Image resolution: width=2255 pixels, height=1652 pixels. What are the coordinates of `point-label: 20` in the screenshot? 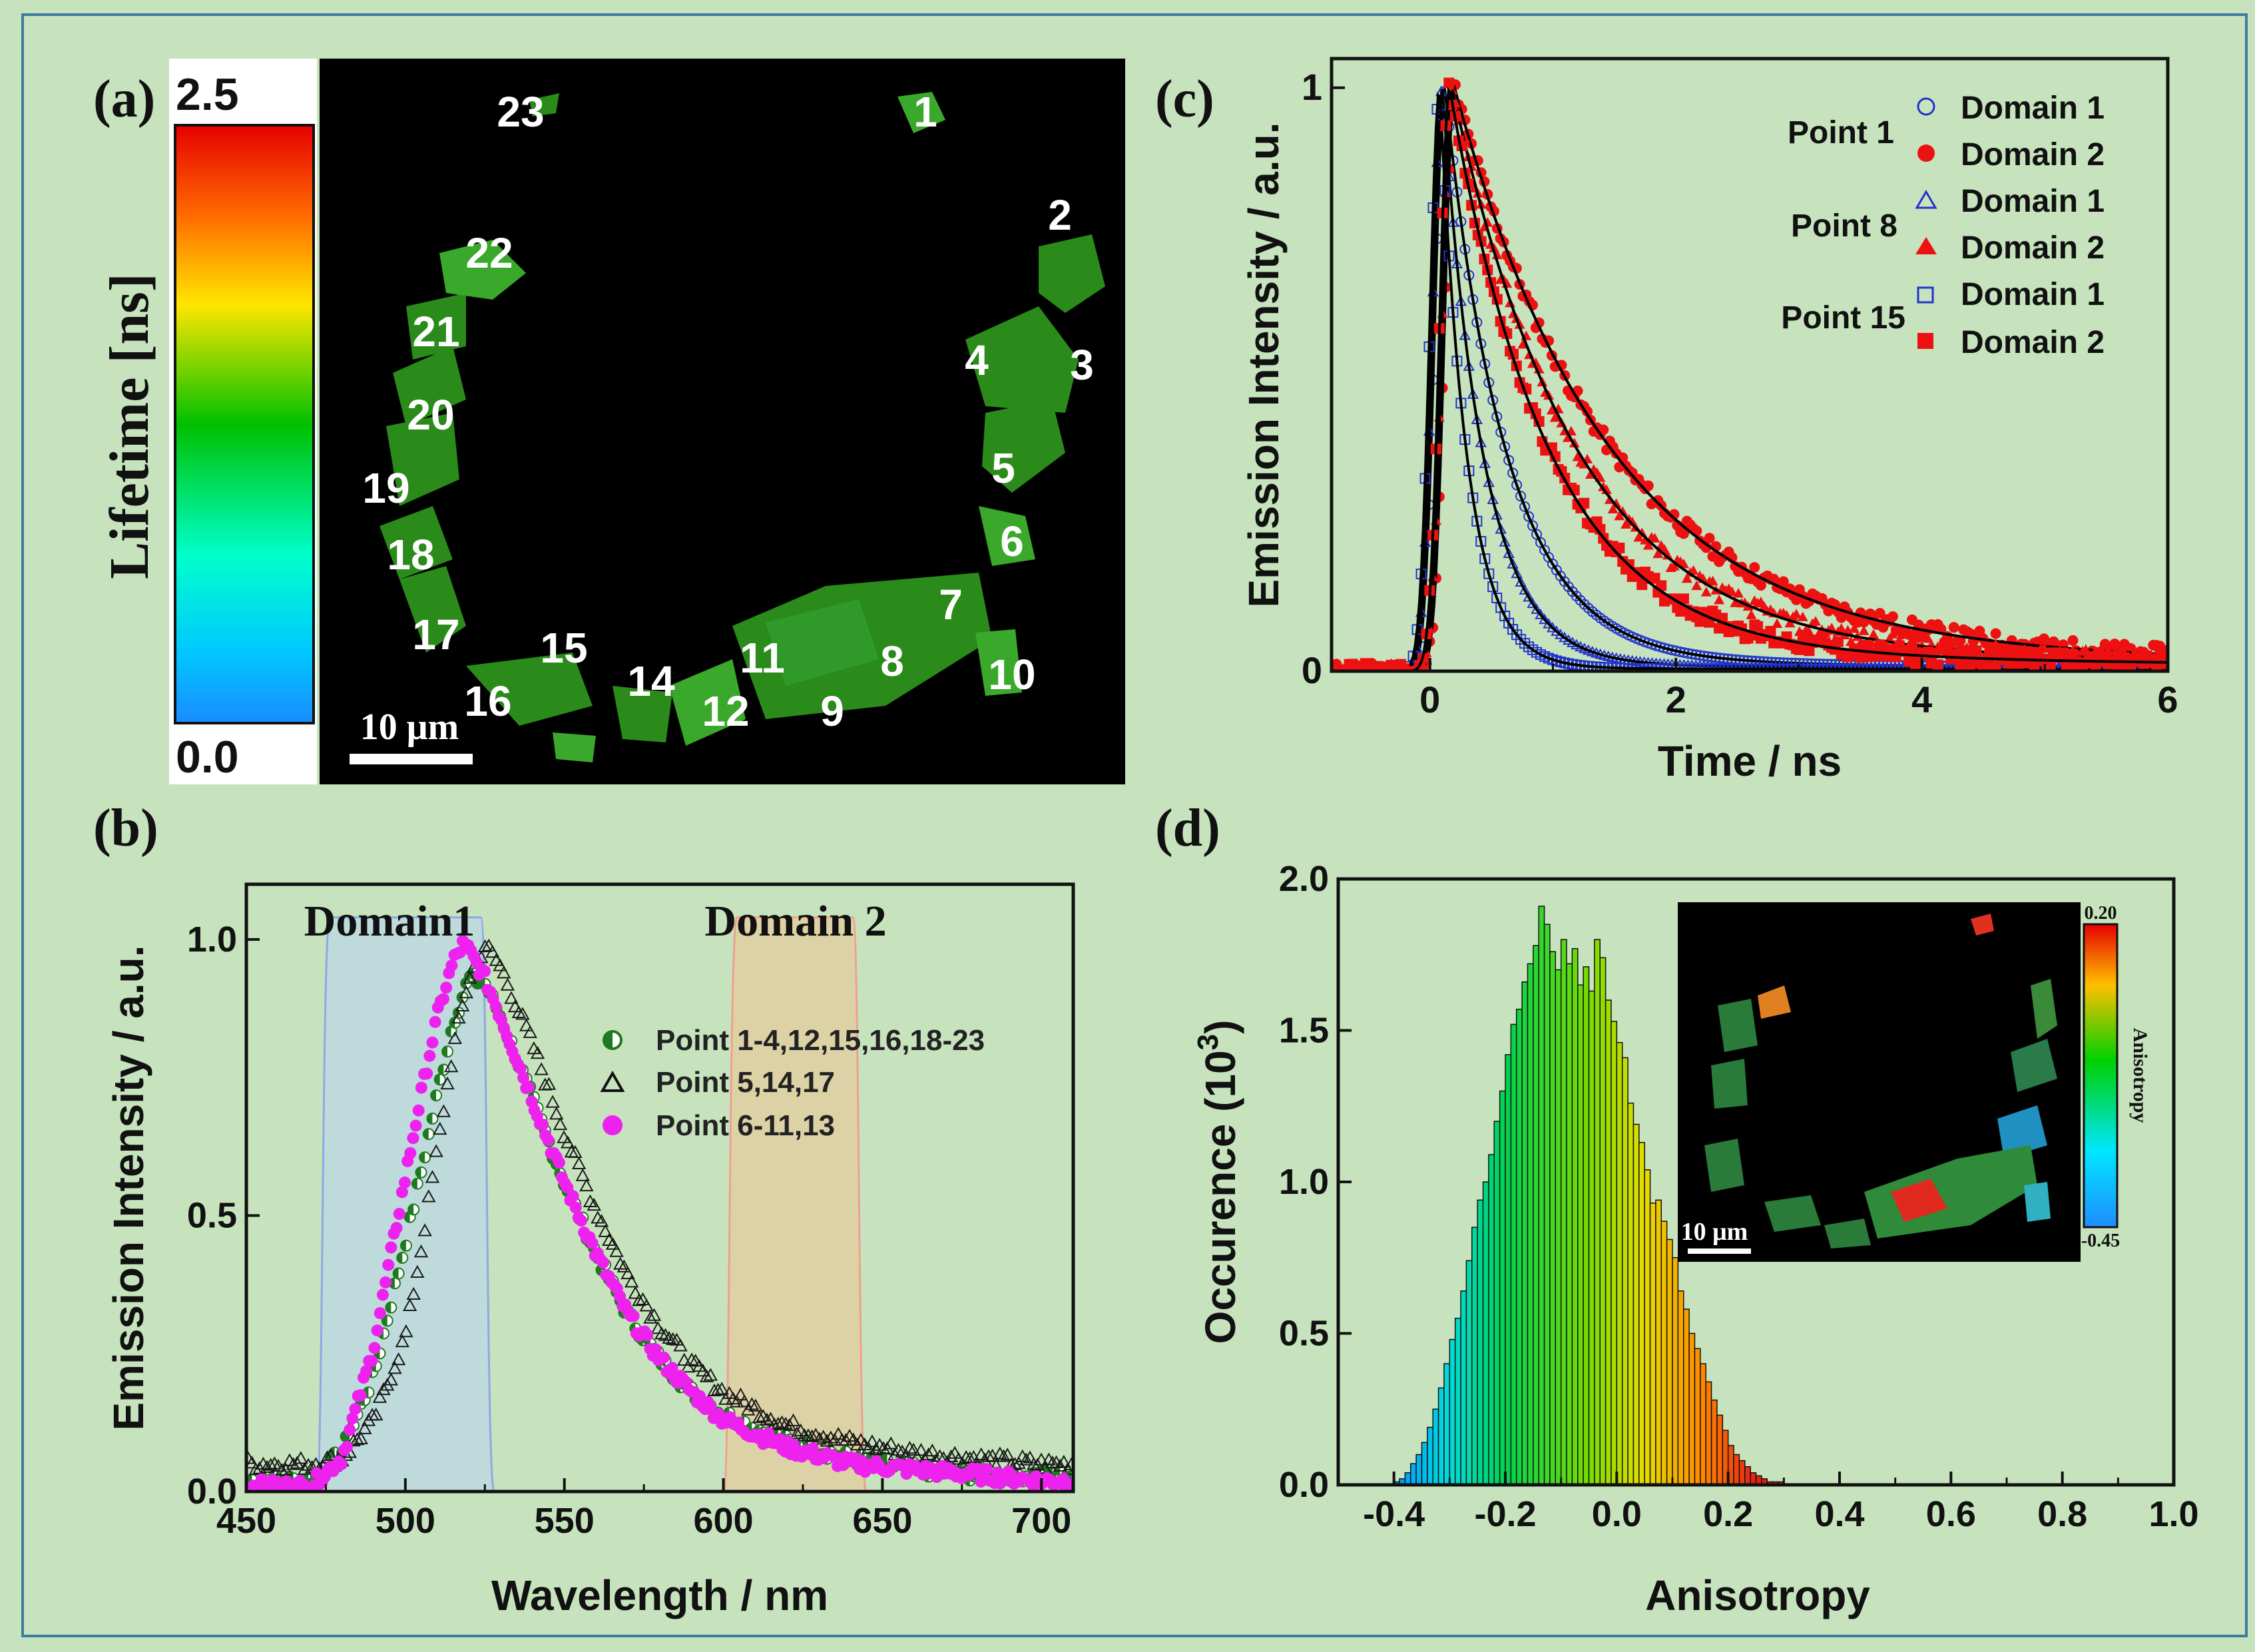 It's located at (430, 415).